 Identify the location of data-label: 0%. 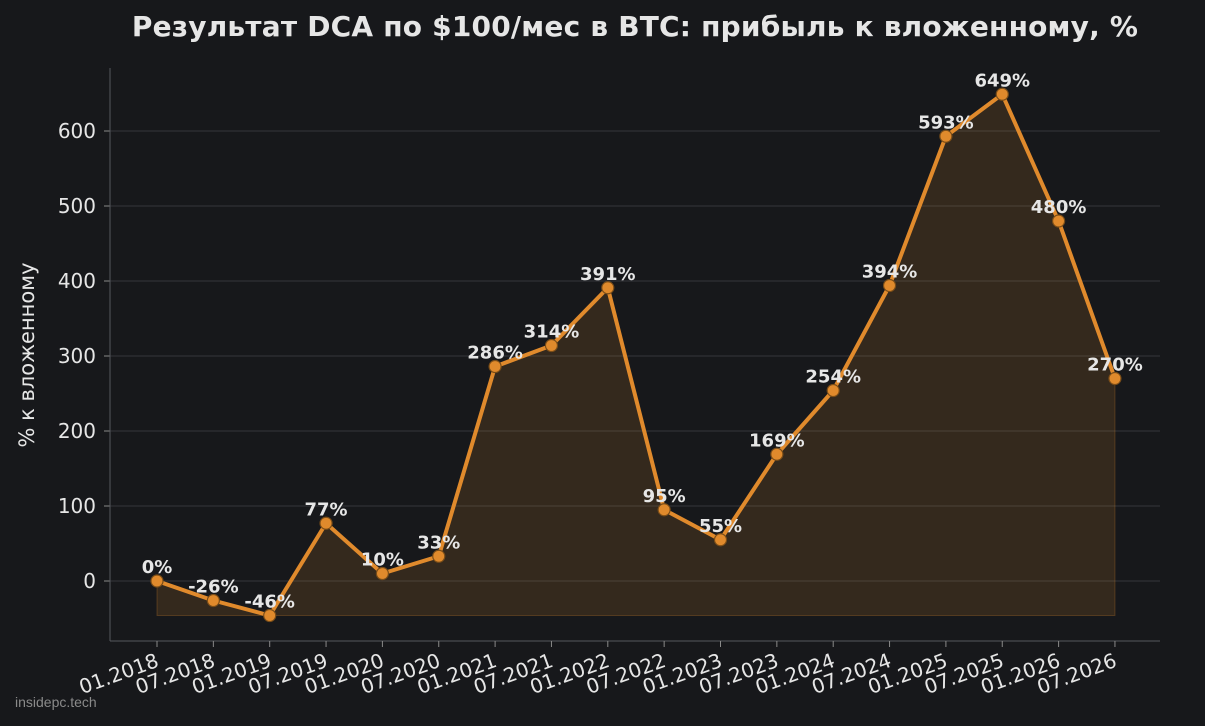
(157, 567).